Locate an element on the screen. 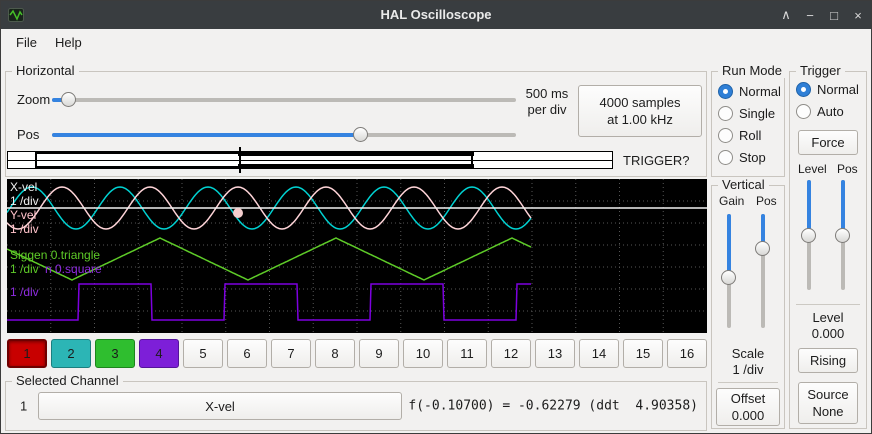  channel-name-button: X-vel is located at coordinates (220, 406).